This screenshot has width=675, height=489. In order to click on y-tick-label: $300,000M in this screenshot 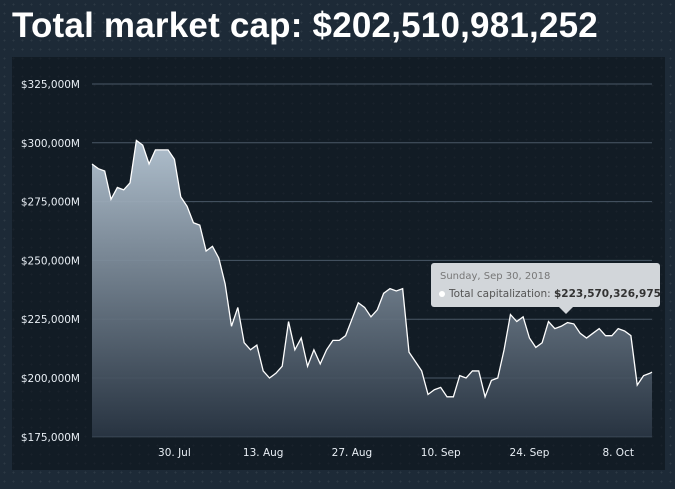, I will do `click(50, 144)`.